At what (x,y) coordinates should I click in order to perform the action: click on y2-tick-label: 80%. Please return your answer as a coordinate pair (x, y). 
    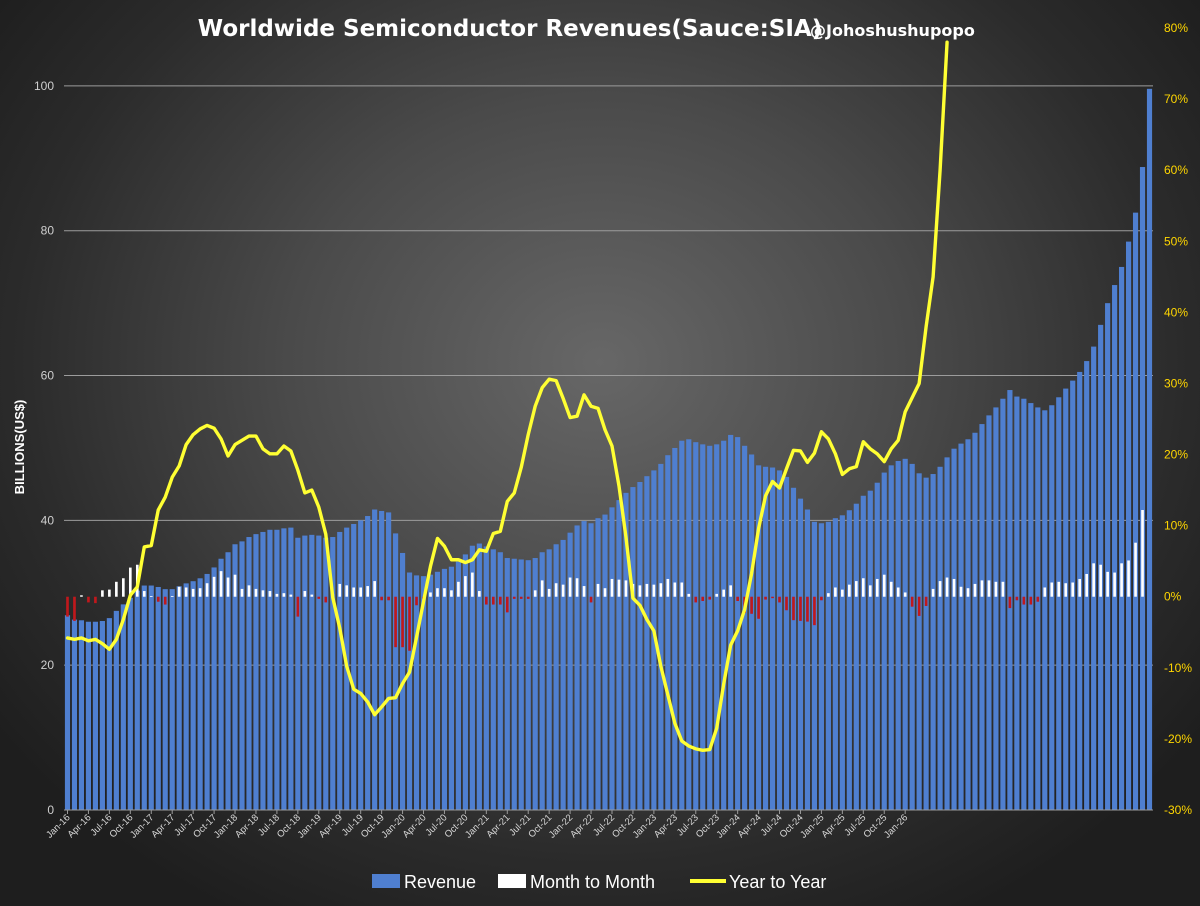
    Looking at the image, I should click on (1176, 28).